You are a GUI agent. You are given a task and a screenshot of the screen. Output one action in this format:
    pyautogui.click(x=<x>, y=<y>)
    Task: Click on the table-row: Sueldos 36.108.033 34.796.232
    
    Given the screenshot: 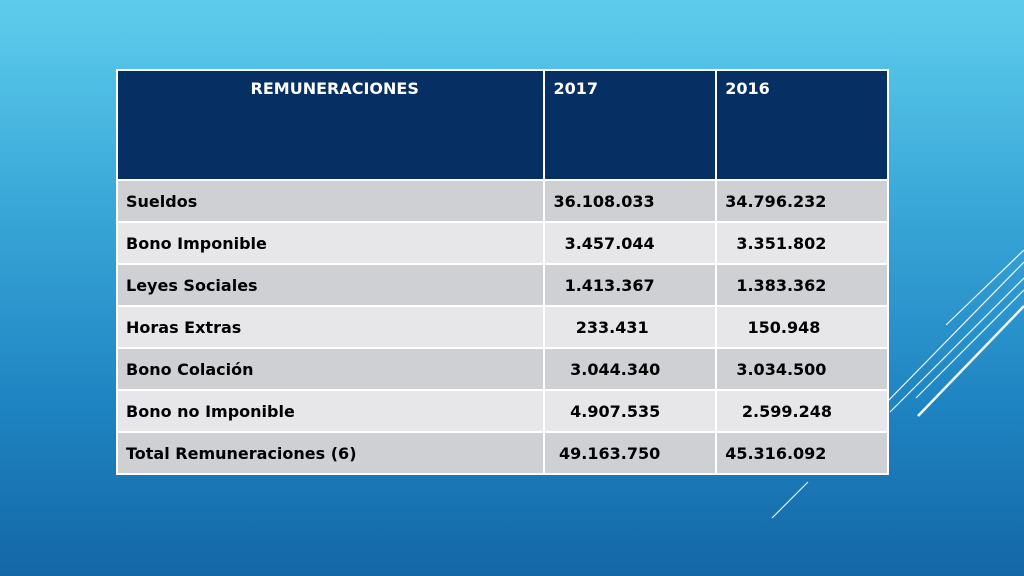 What is the action you would take?
    pyautogui.click(x=502, y=201)
    